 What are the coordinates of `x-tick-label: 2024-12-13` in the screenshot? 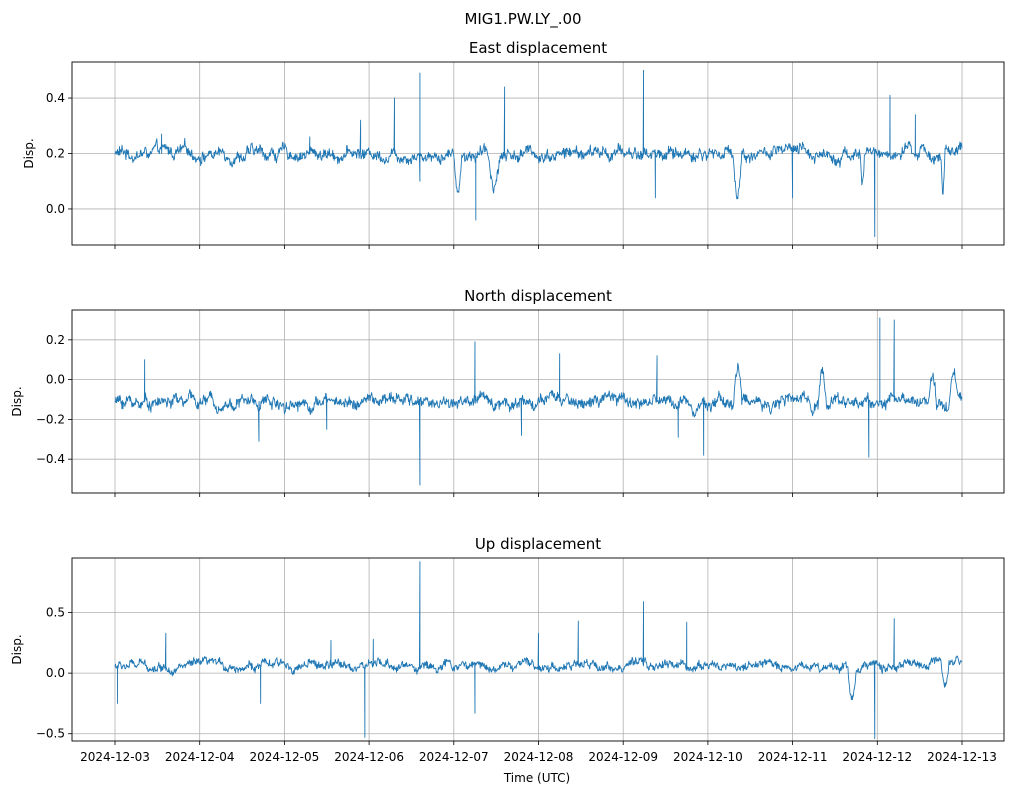 It's located at (962, 757).